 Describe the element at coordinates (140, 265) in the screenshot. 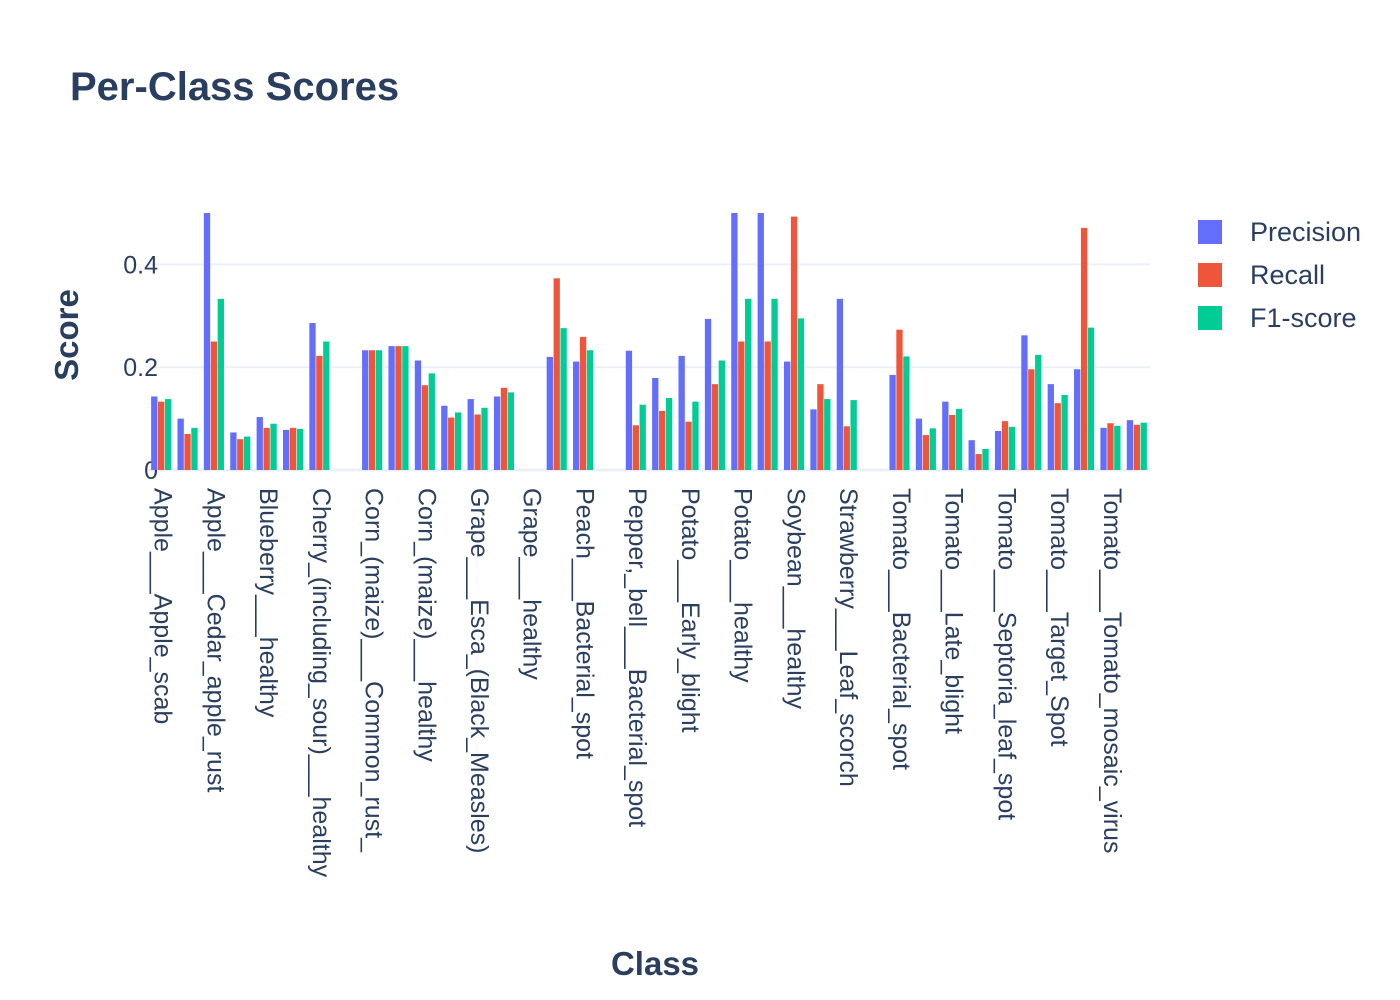

I see `y-tick-label: 0.4` at that location.